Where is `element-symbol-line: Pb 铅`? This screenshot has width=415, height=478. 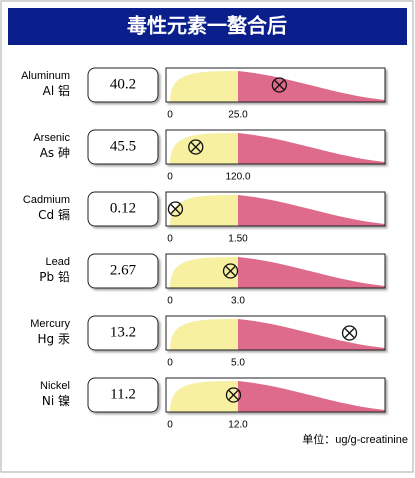 element-symbol-line: Pb 铅 is located at coordinates (54, 277).